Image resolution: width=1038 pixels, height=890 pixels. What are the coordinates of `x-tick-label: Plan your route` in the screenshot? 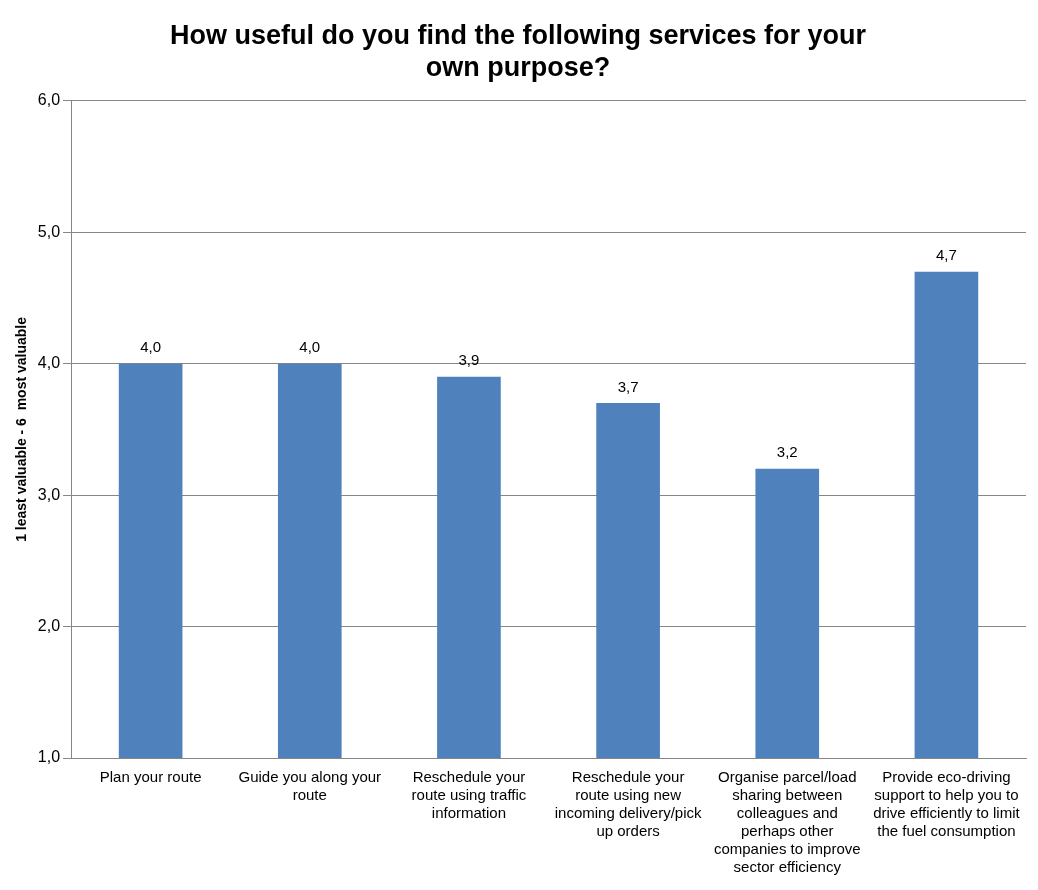 It's located at (150, 777).